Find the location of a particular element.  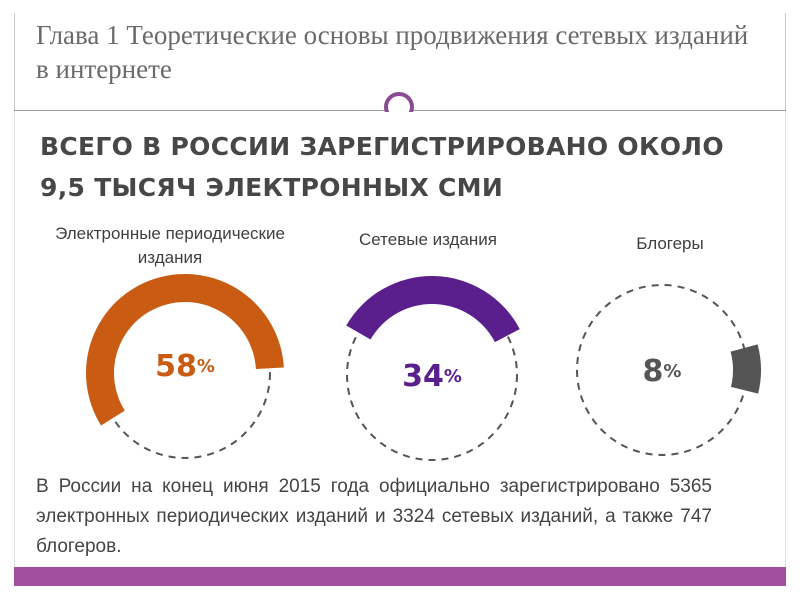

chart-label-periodicals: Электронные периодические издания is located at coordinates (170, 245).